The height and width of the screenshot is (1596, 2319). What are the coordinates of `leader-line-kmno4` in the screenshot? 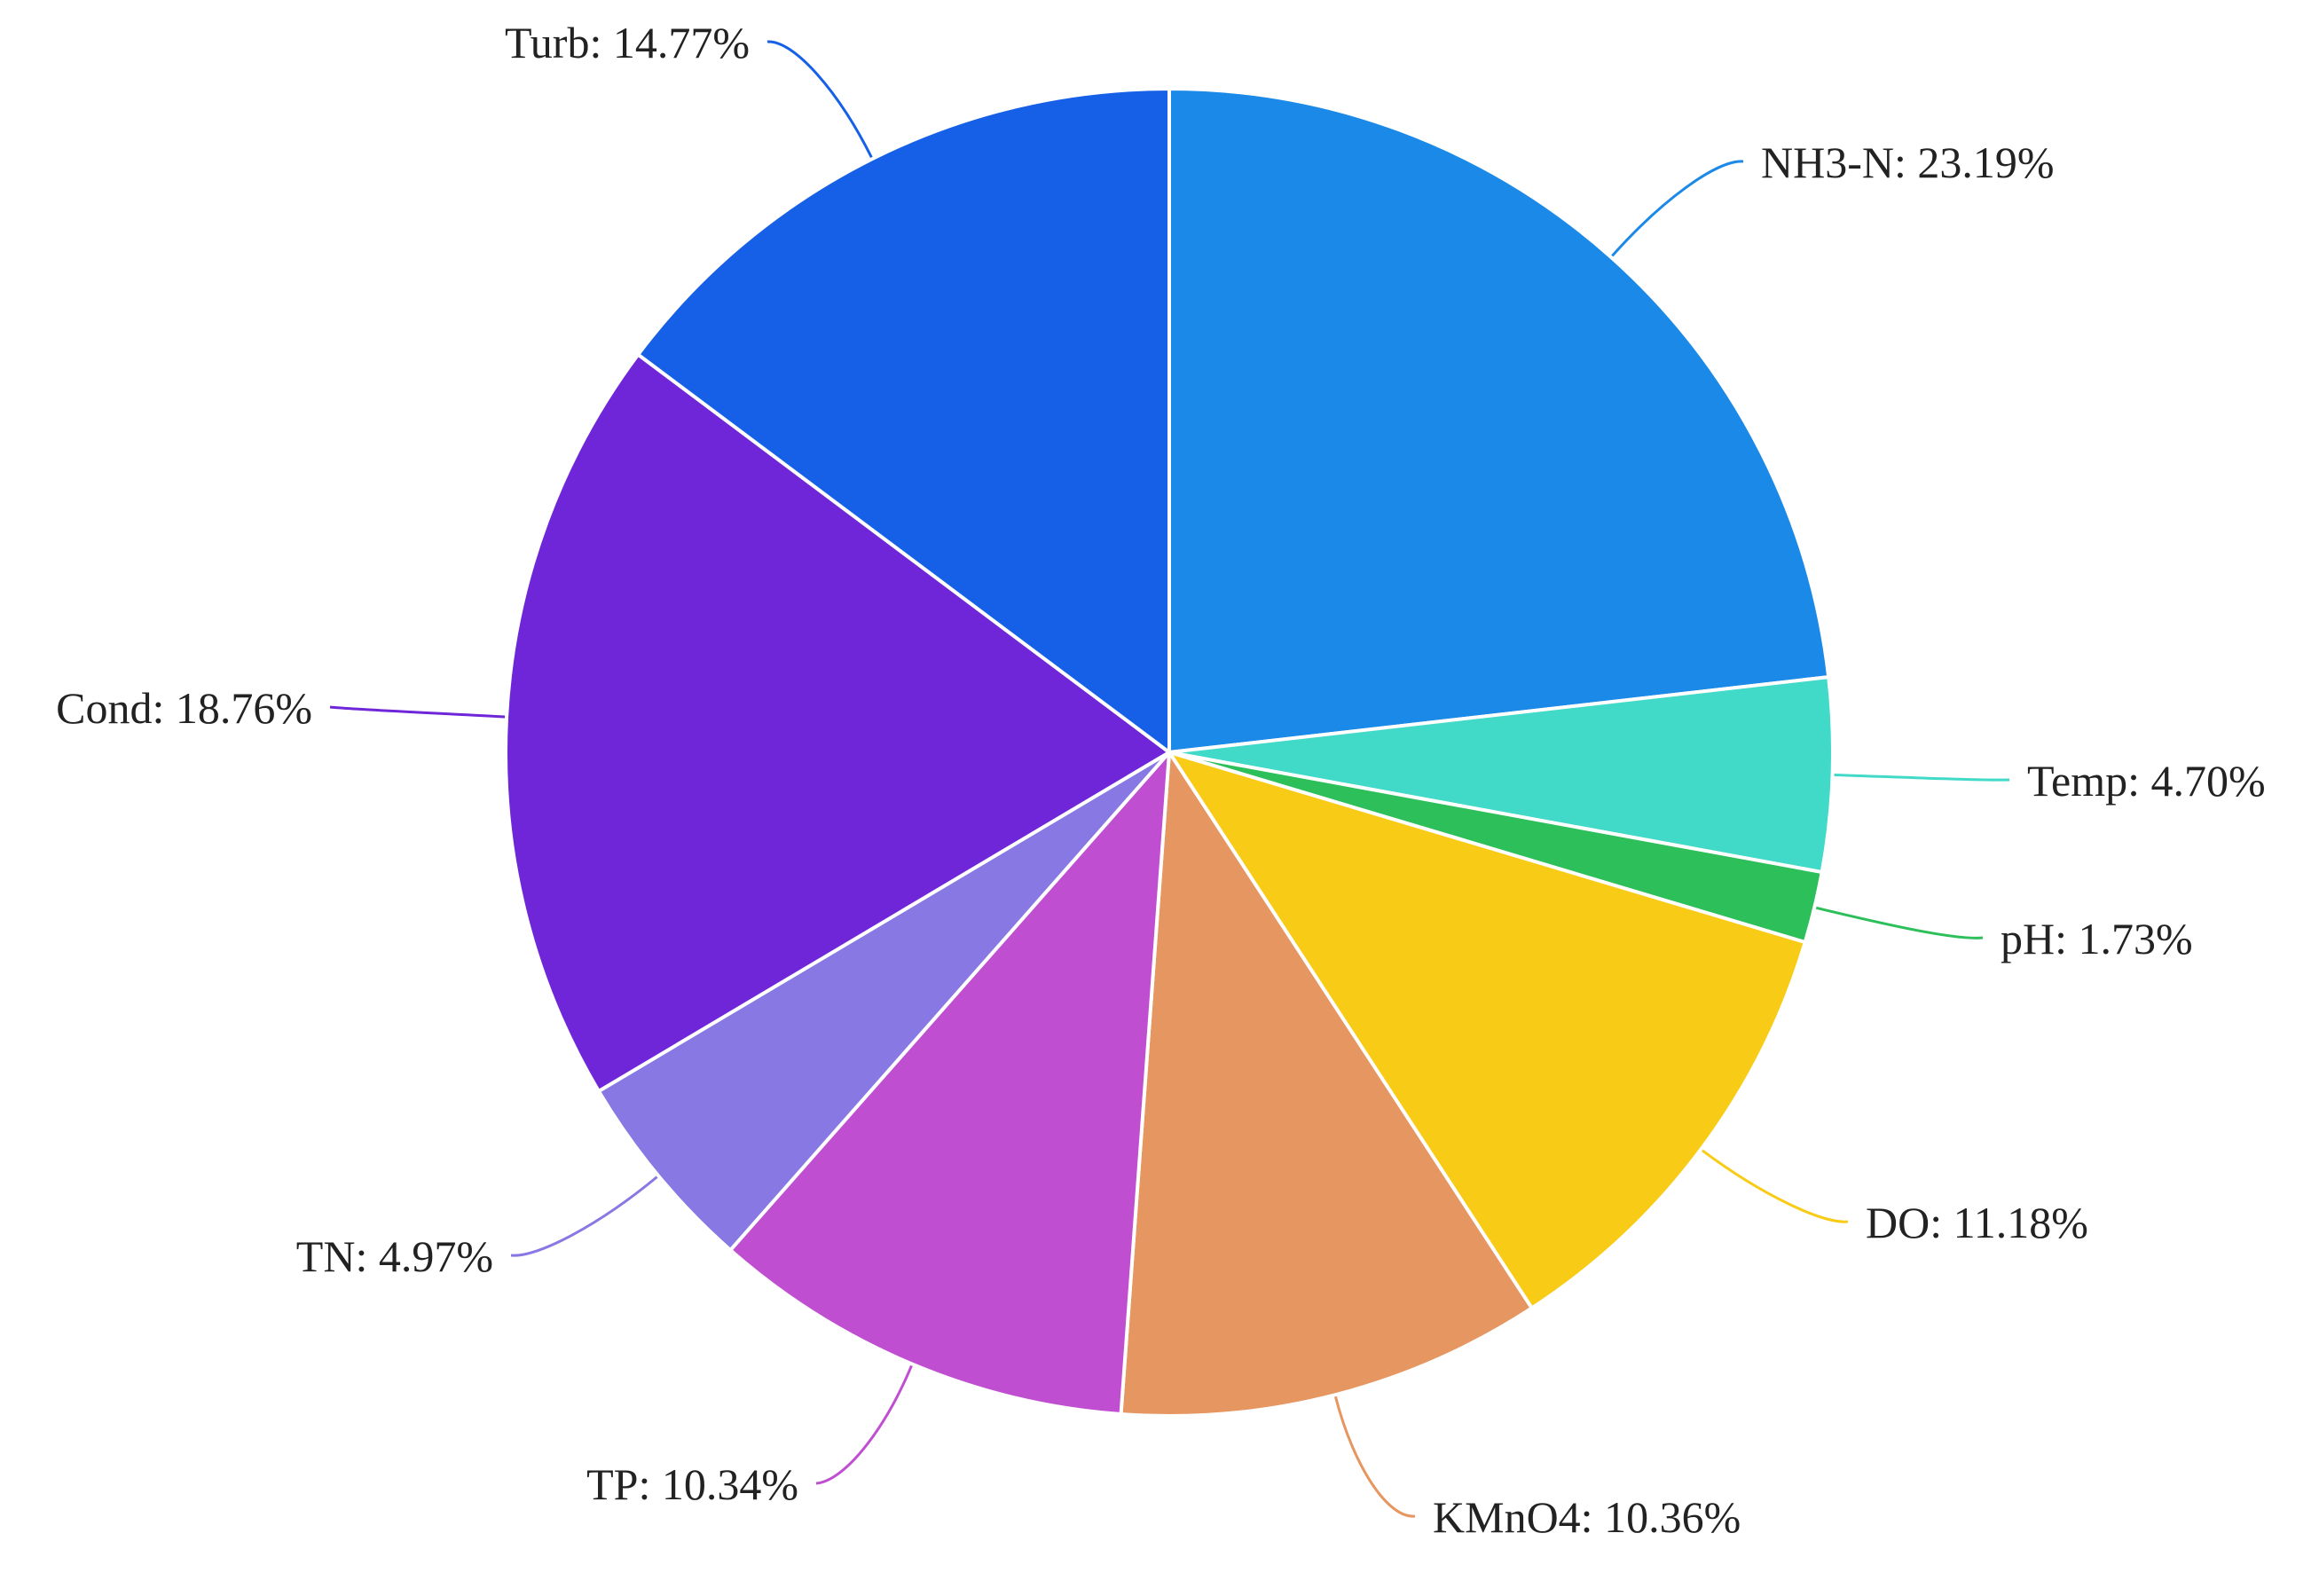 It's located at (1374, 1457).